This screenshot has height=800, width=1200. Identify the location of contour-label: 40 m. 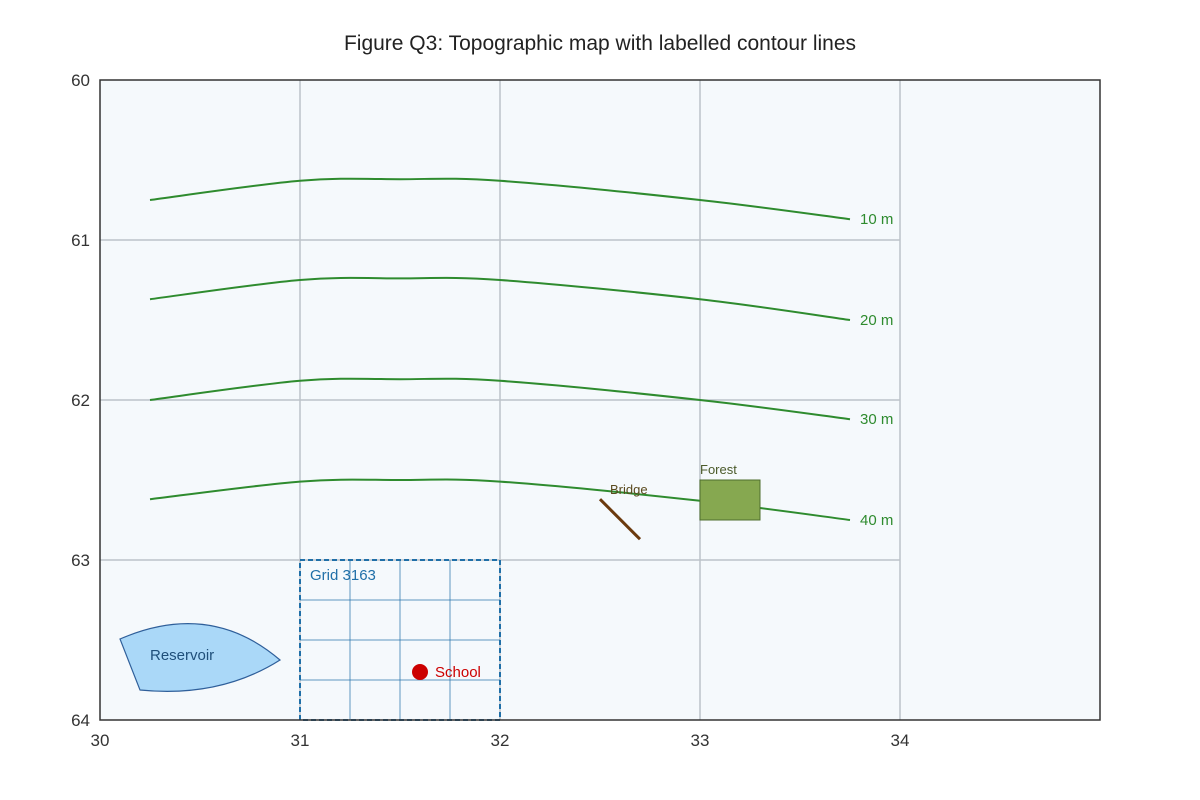
(876, 520).